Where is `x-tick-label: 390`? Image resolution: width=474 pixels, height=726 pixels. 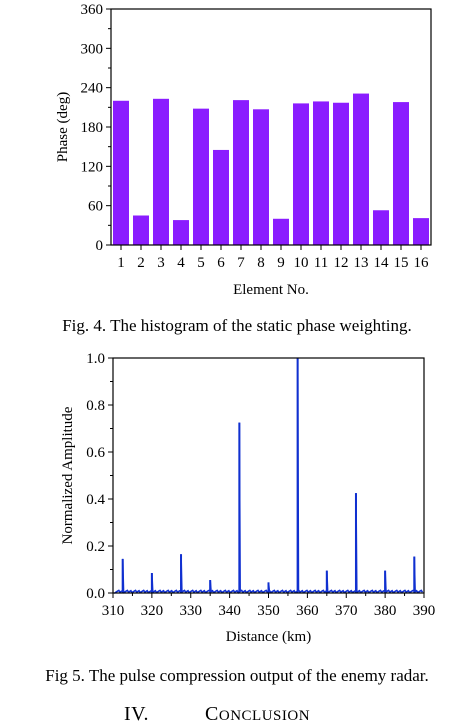 x-tick-label: 390 is located at coordinates (424, 611).